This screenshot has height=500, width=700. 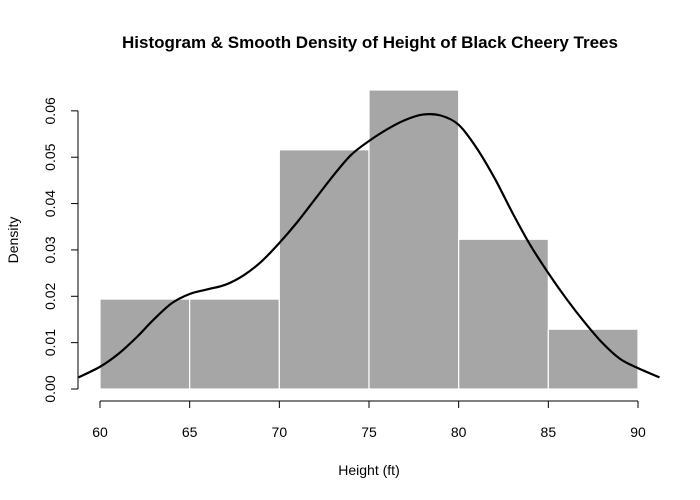 What do you see at coordinates (368, 470) in the screenshot?
I see `x-axis-label: Height (ft)` at bounding box center [368, 470].